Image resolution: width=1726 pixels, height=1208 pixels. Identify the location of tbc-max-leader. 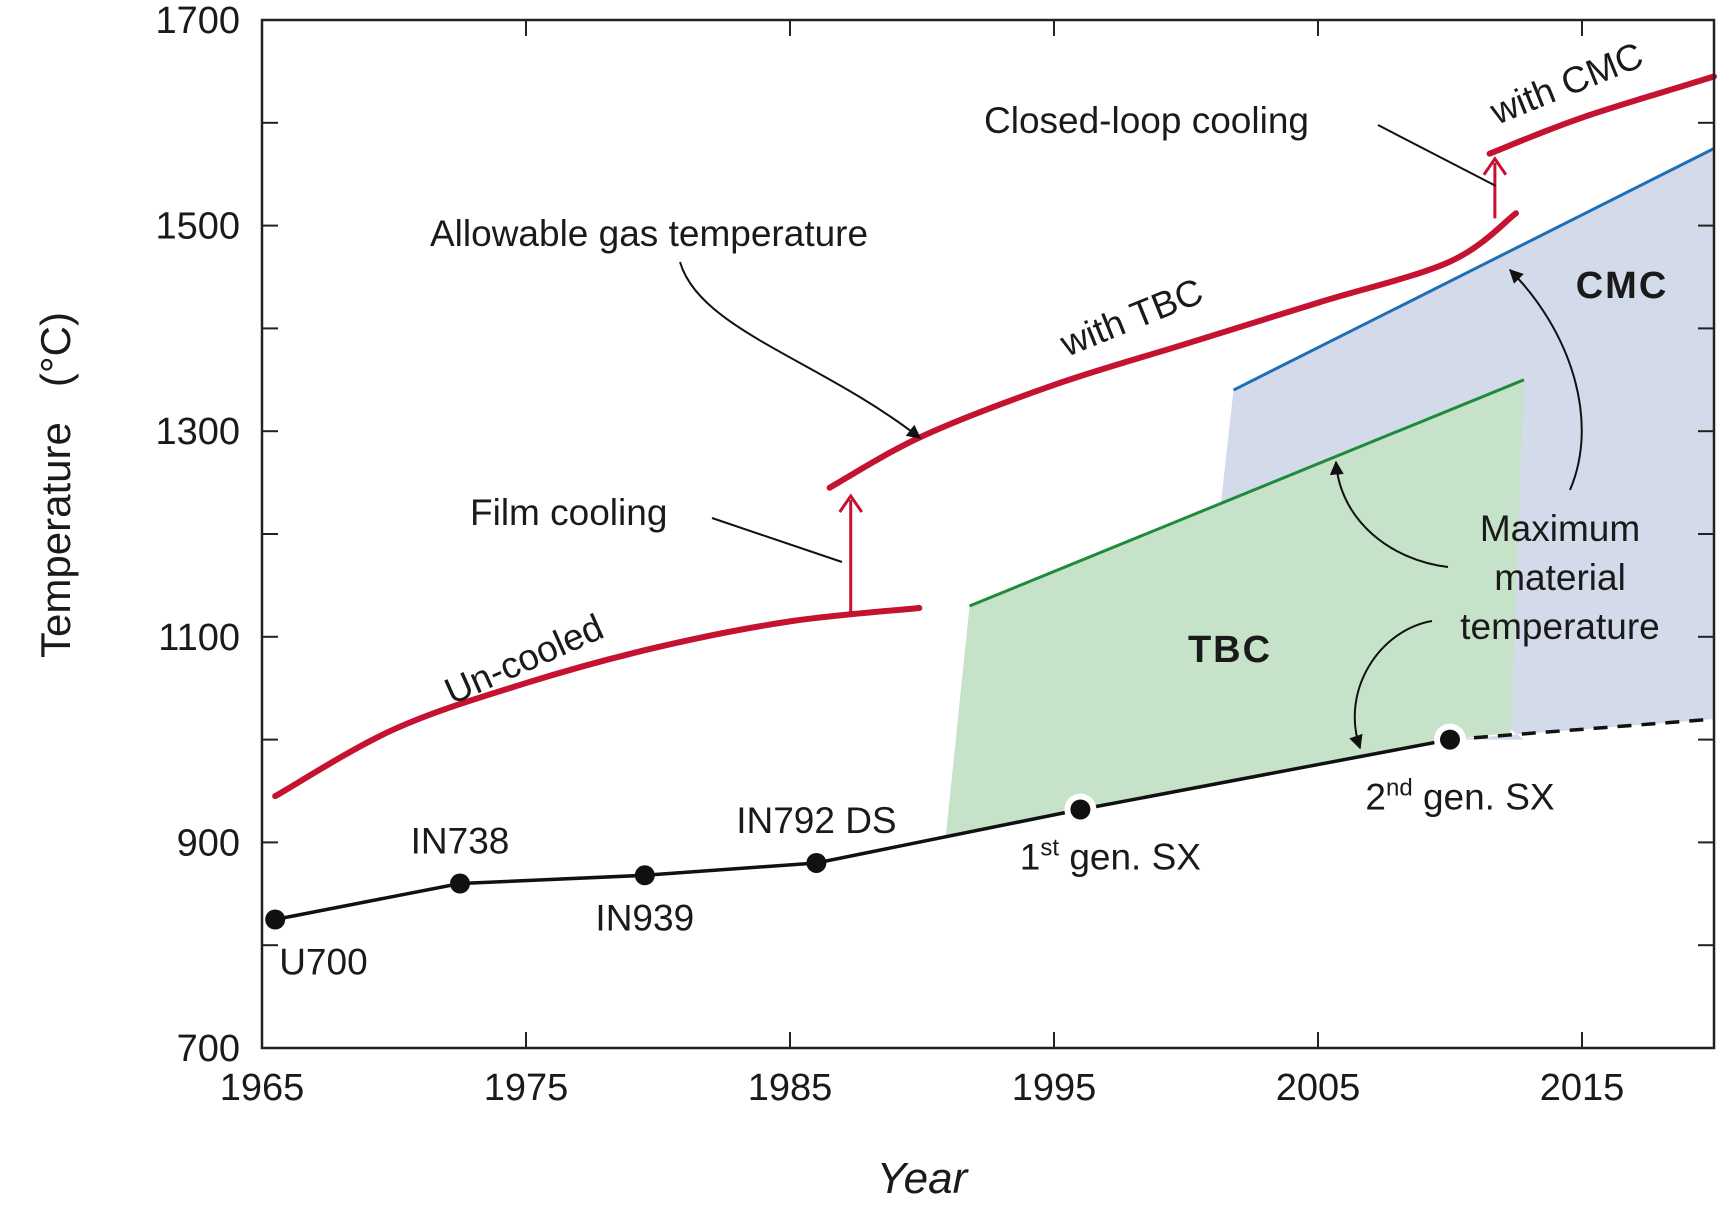
(1389, 514).